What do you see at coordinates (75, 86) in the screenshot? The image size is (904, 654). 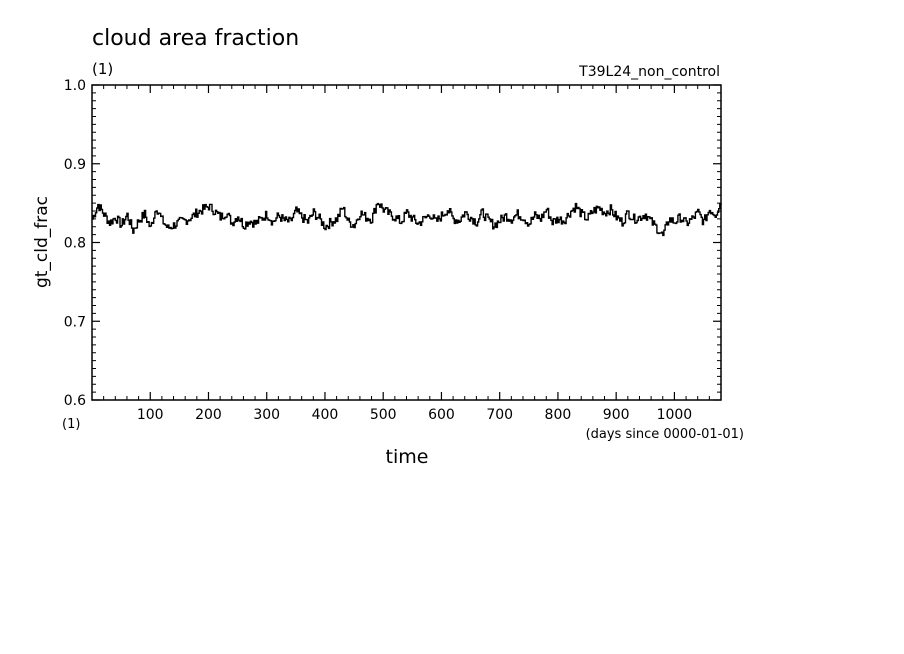 I see `y-tick-label: 1.0` at bounding box center [75, 86].